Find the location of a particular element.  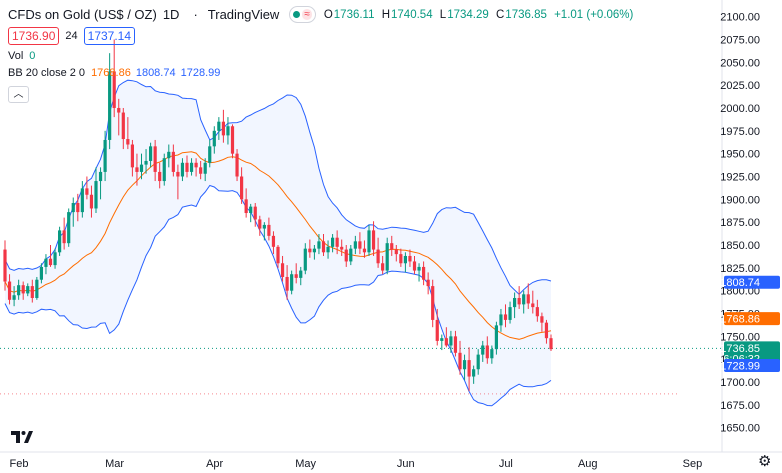

interval-label: 1D is located at coordinates (171, 14).